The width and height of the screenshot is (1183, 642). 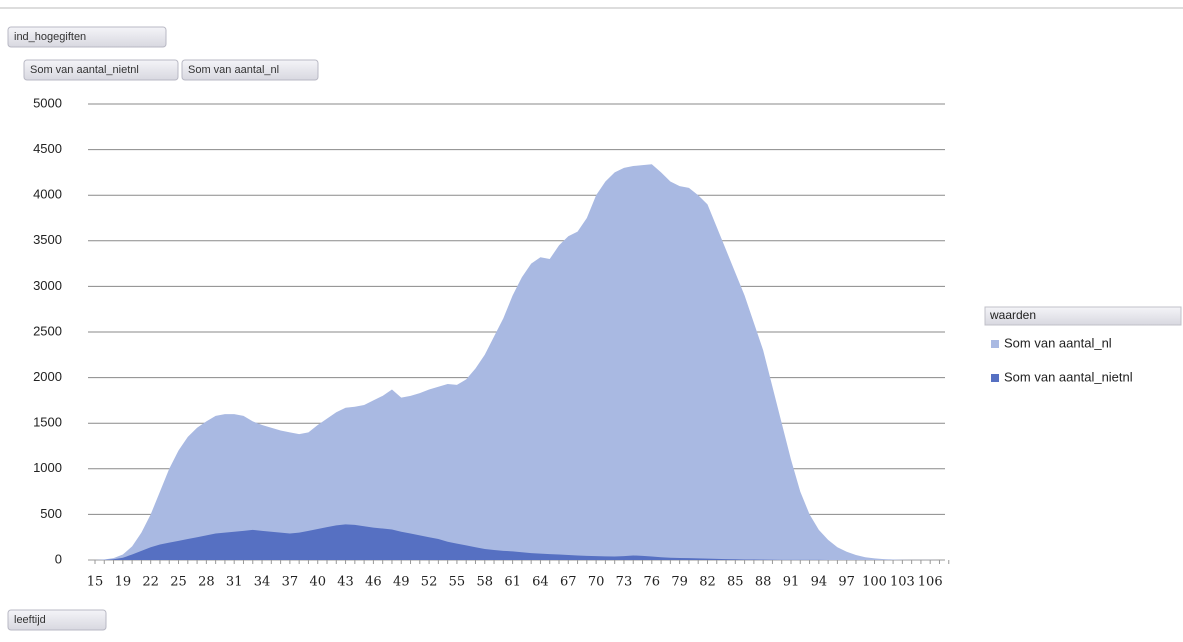 I want to click on x-tick-label: 55, so click(x=457, y=582).